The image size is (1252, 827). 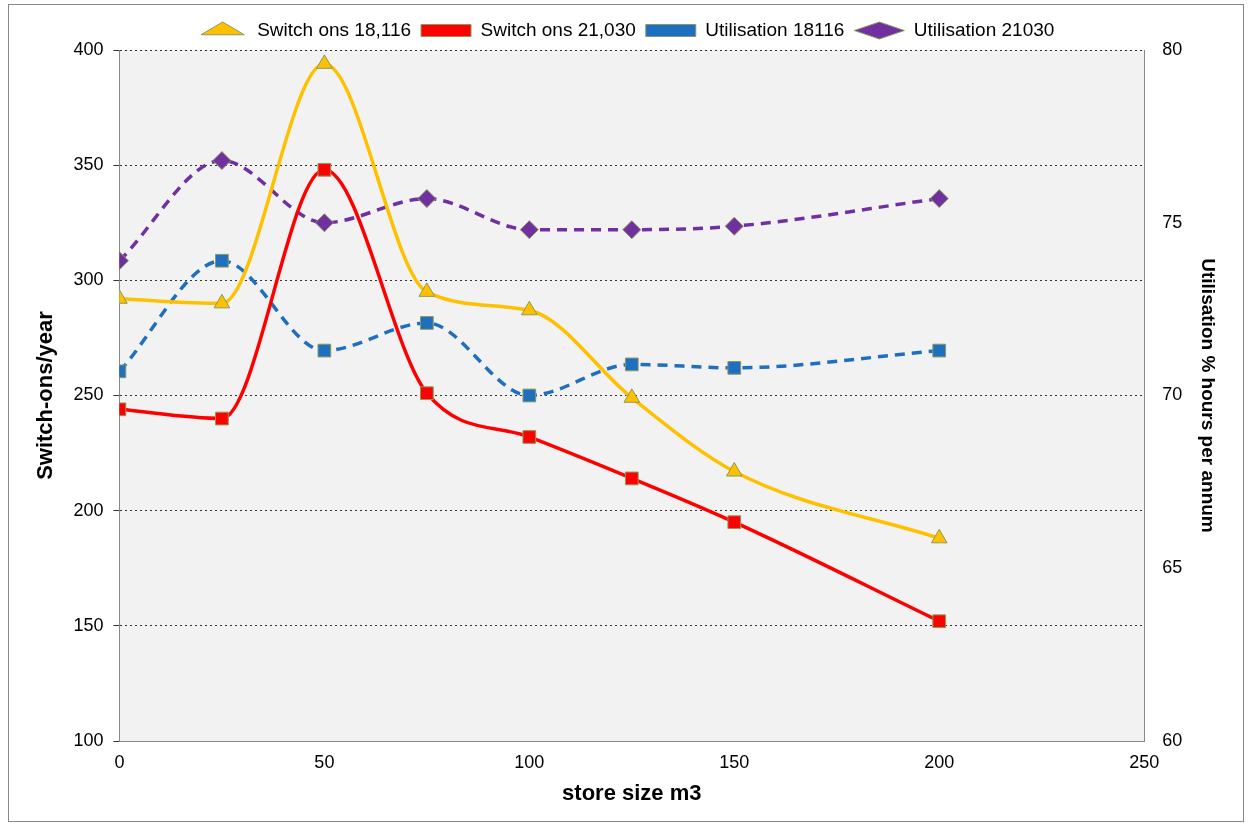 I want to click on y2-tick-label: 70, so click(x=1172, y=394).